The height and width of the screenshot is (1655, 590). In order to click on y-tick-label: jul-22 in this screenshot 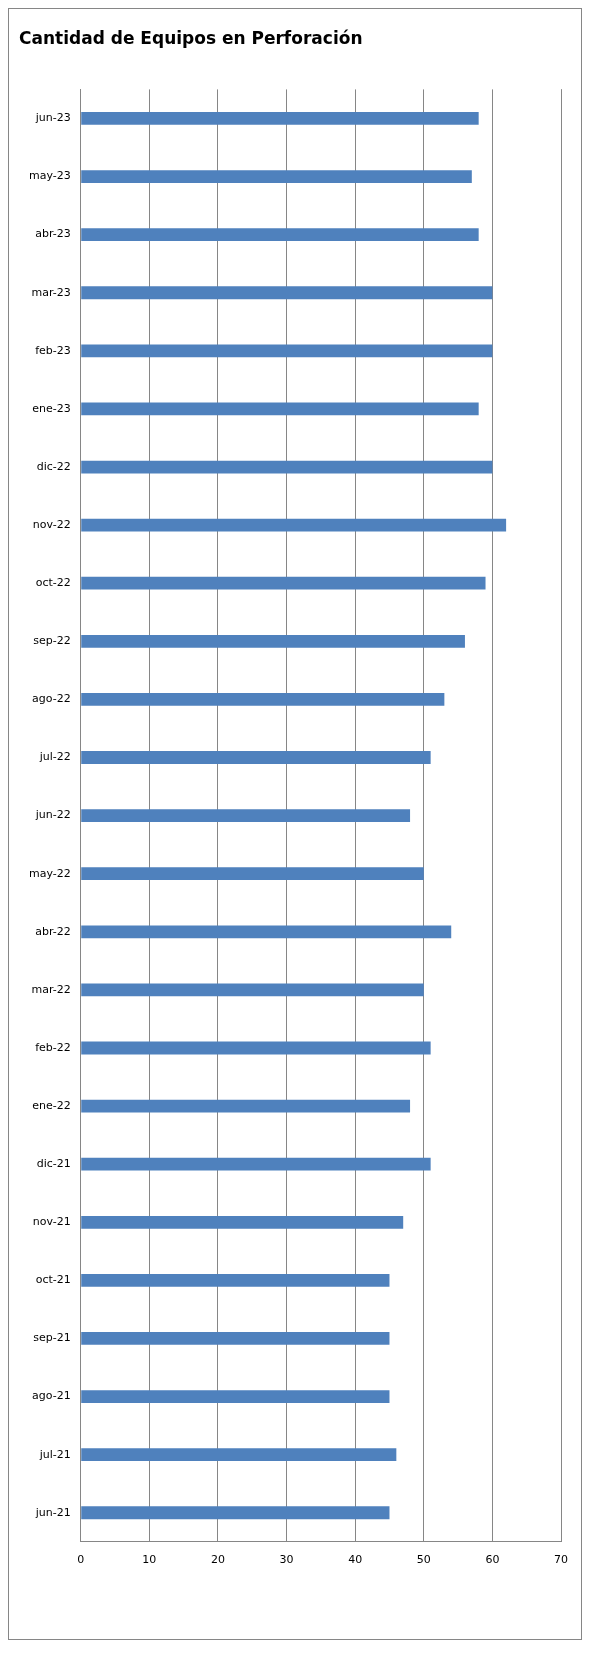, I will do `click(54, 757)`.